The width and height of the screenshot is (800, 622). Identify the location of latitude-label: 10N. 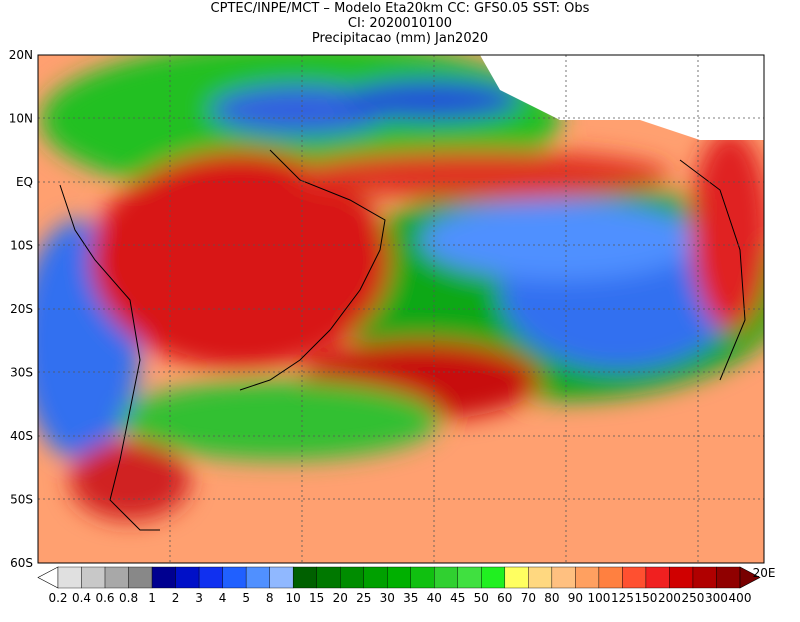
(21, 119).